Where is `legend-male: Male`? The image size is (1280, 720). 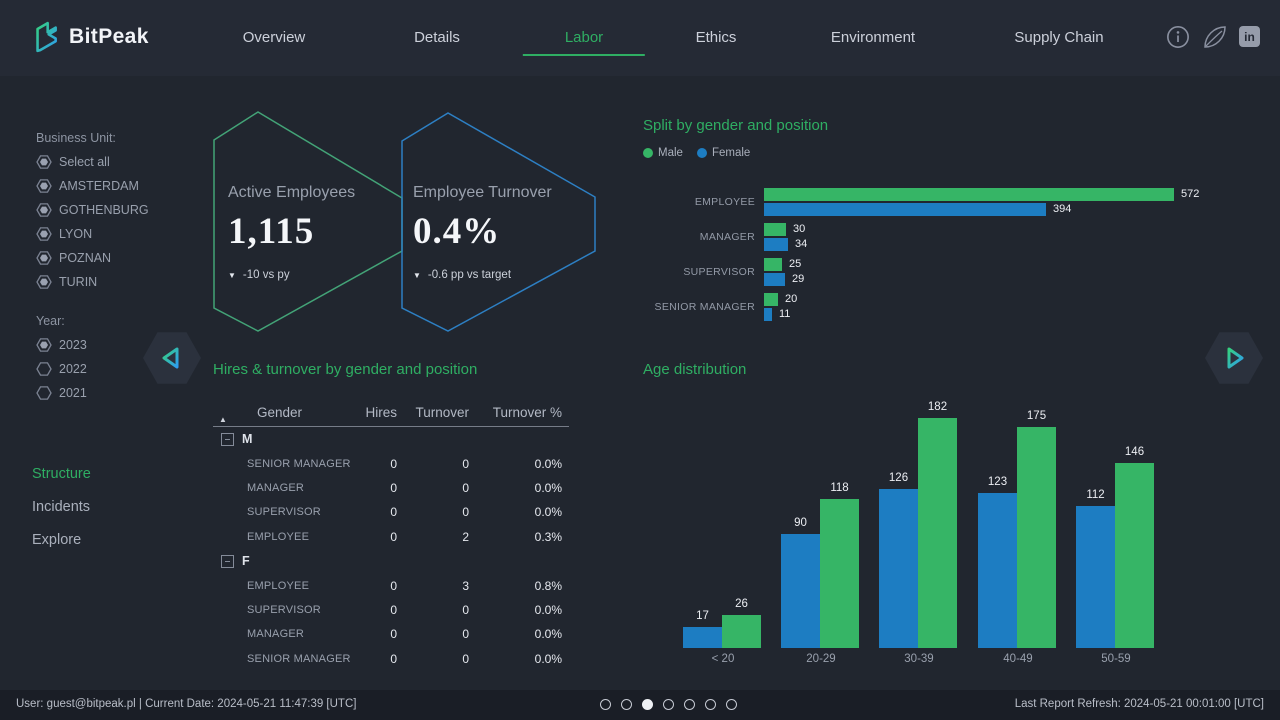
legend-male: Male is located at coordinates (663, 153).